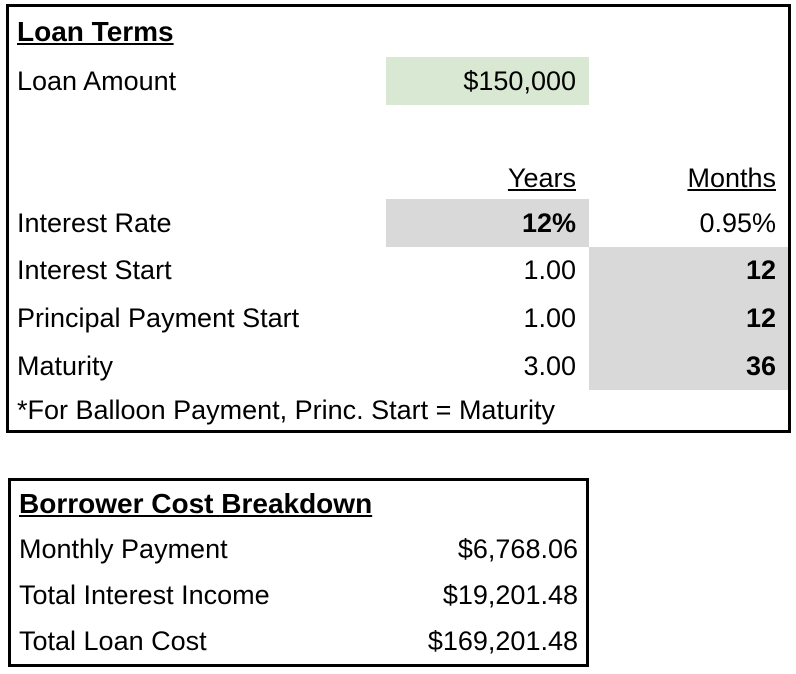 Image resolution: width=796 pixels, height=674 pixels. I want to click on principal-payment-start-months-input-cell: 12, so click(688, 318).